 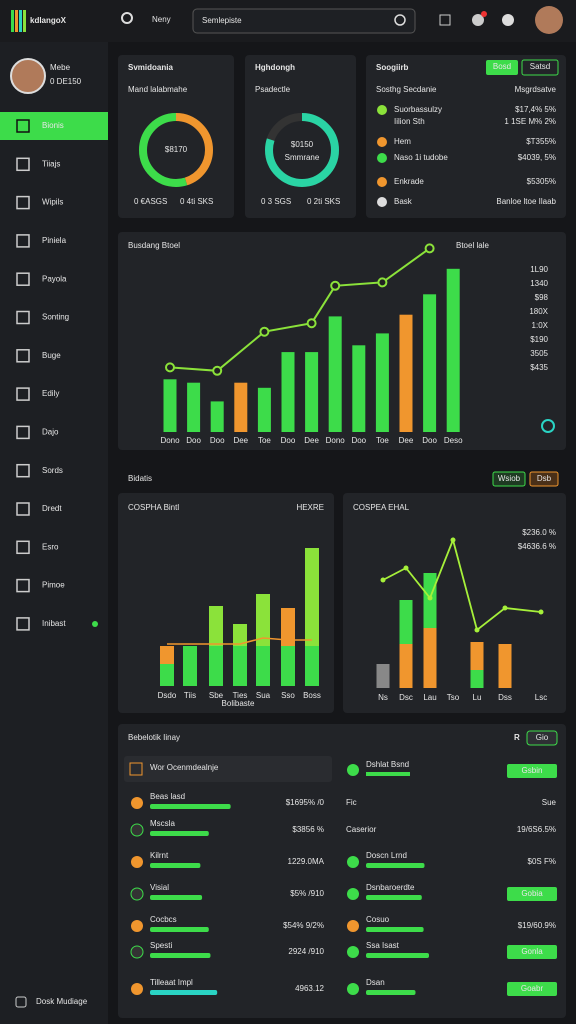 I want to click on nav-item: Pimoe, so click(x=53, y=585).